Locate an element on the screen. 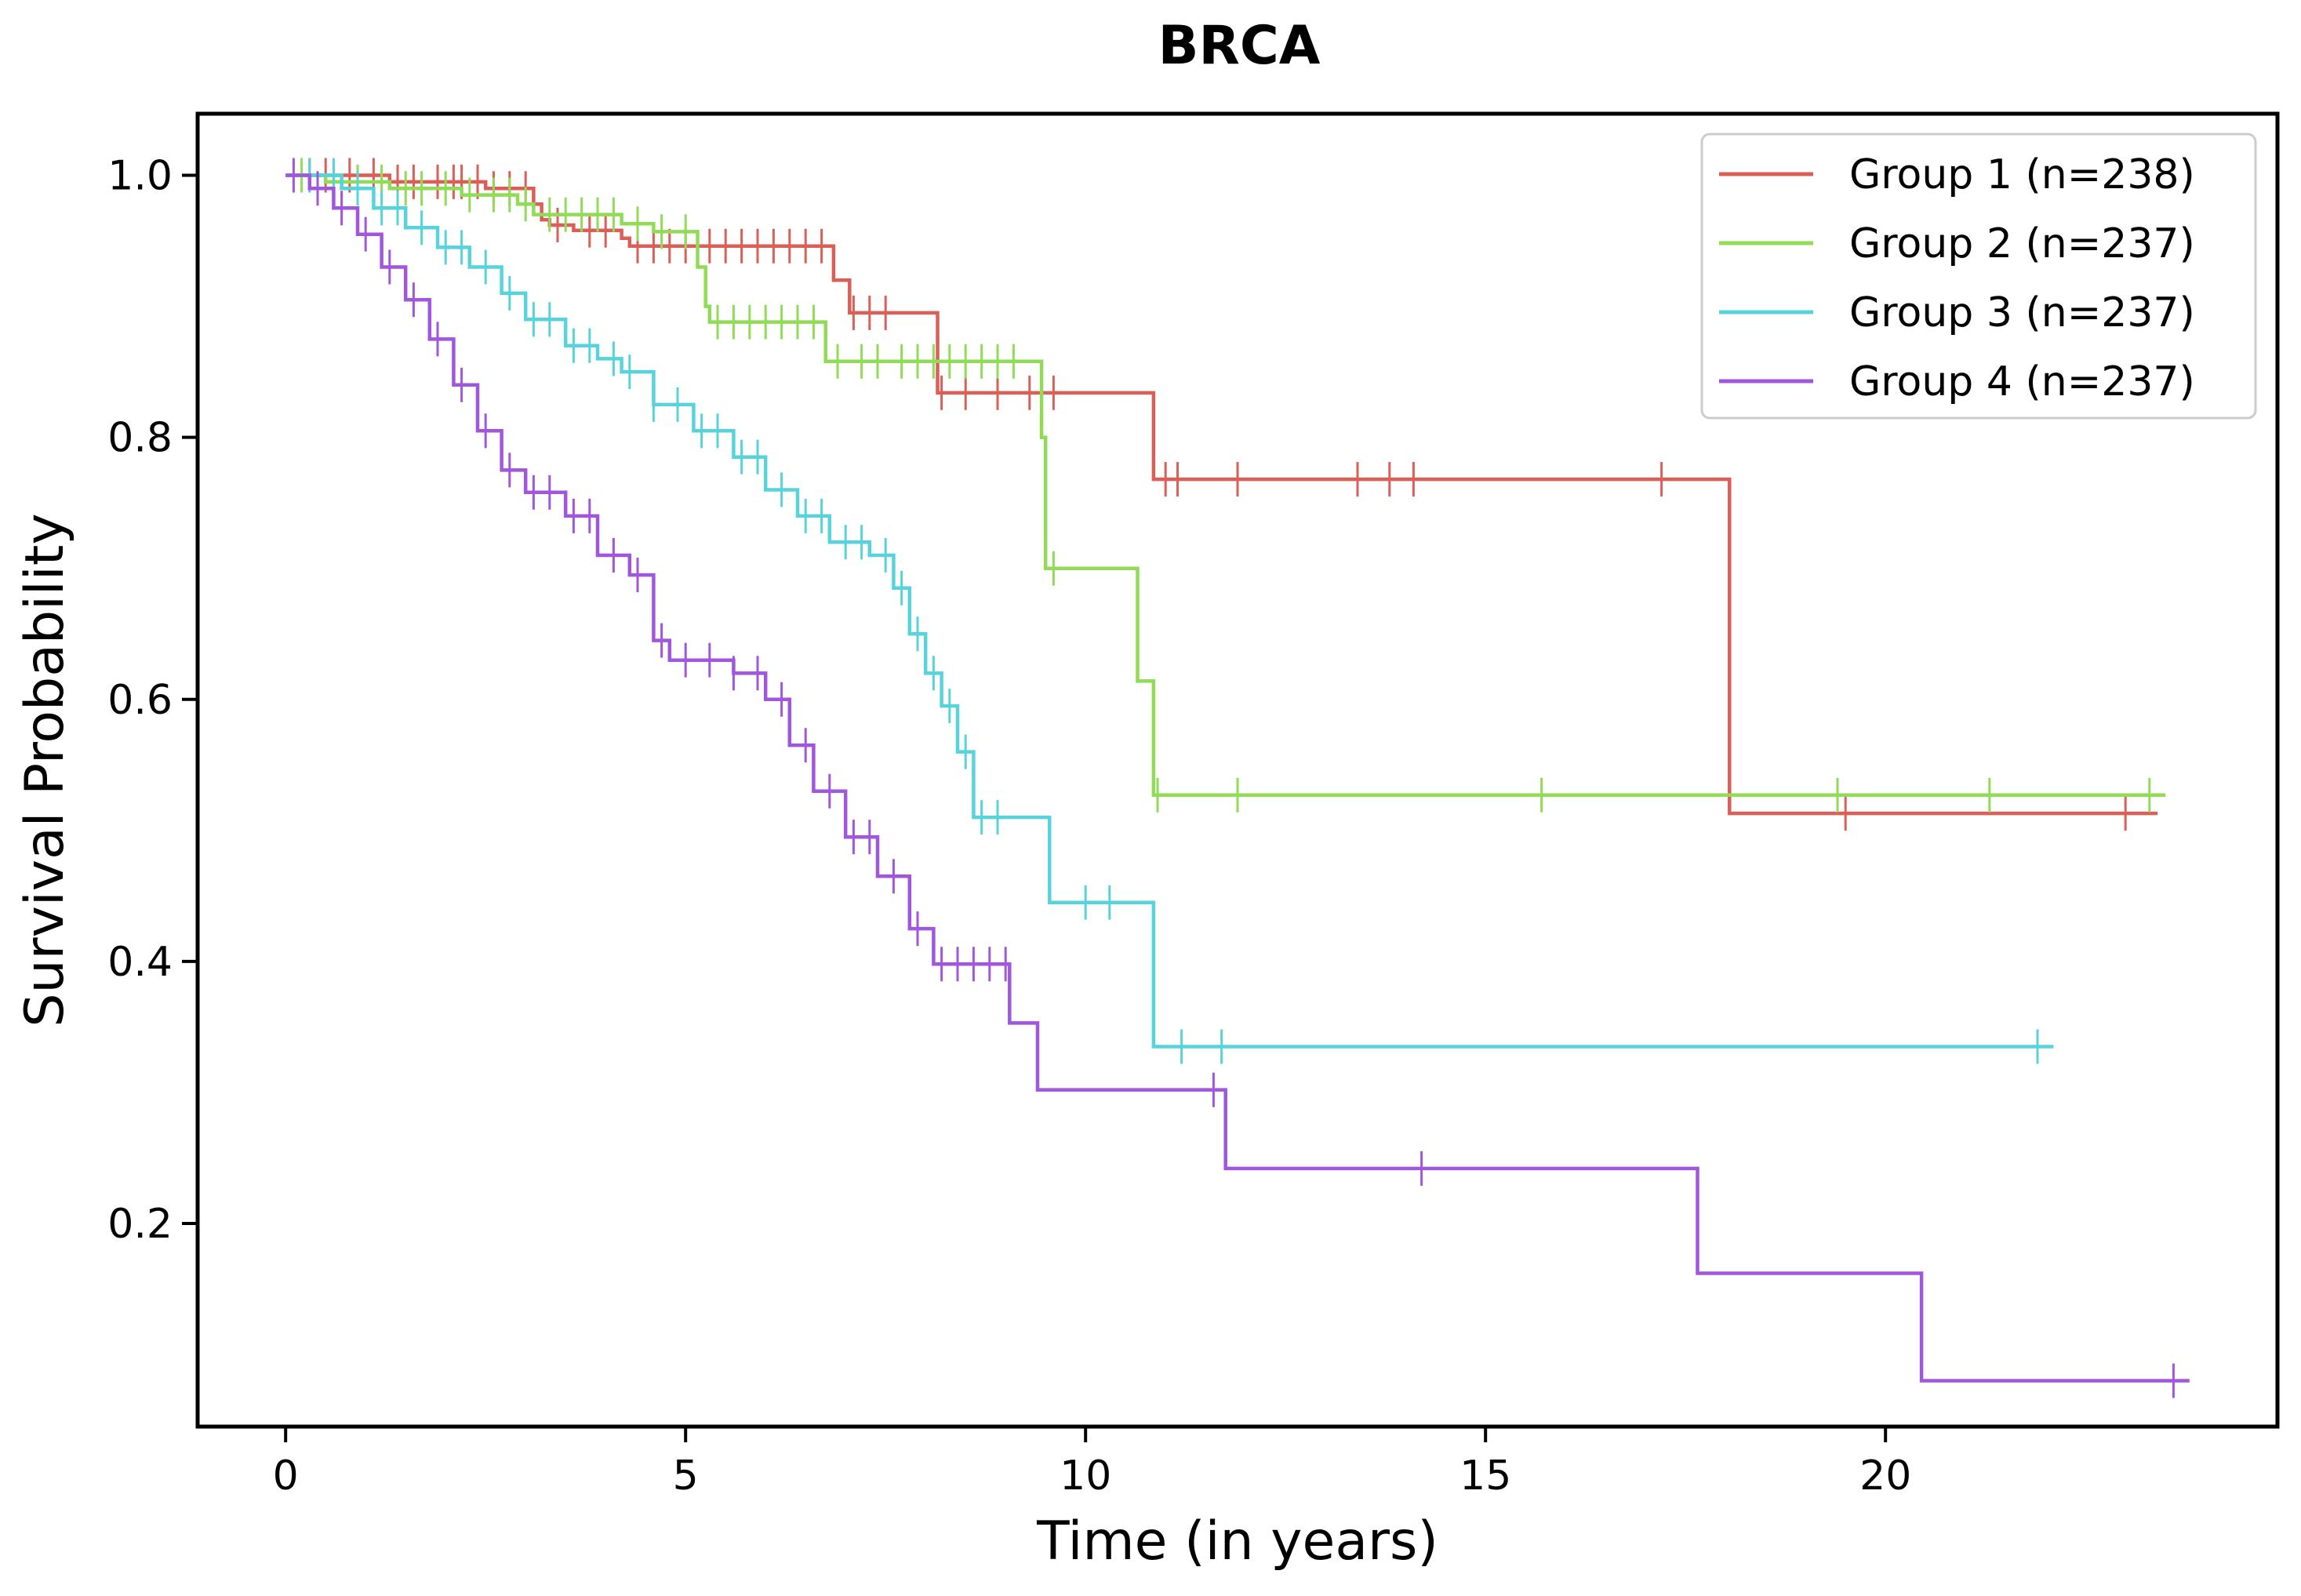 Image resolution: width=2301 pixels, height=1596 pixels. legend-label-4: Group 4 (n=237) is located at coordinates (2022, 381).